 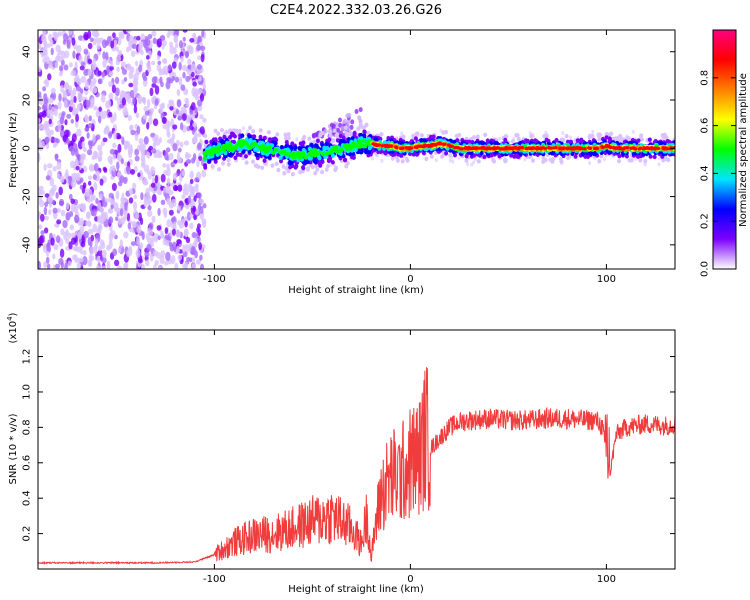 What do you see at coordinates (313, 136) in the screenshot?
I see `heatmap-blob-cell` at bounding box center [313, 136].